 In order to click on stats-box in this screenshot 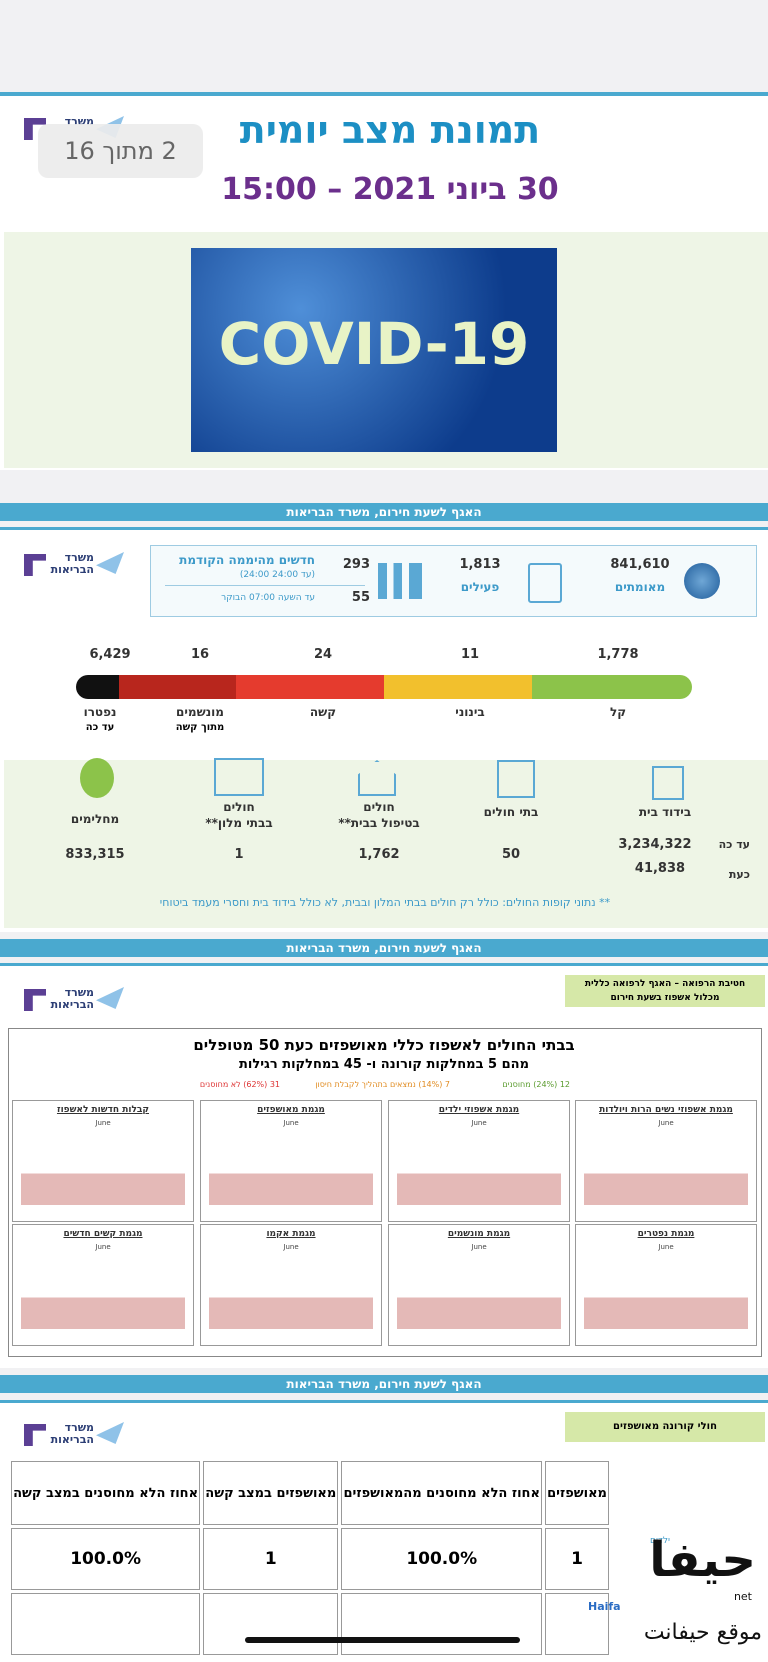, I will do `click(453, 581)`.